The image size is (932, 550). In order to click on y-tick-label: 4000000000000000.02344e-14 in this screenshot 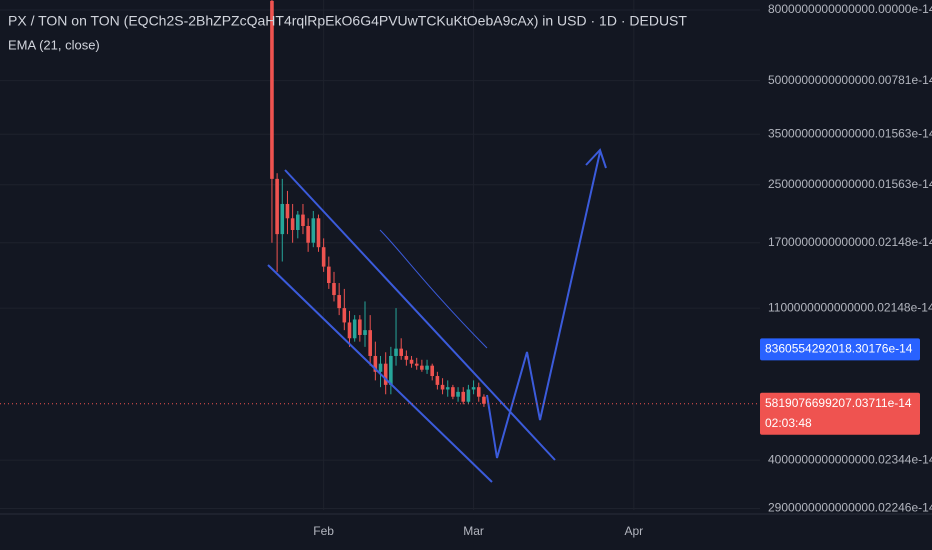, I will do `click(850, 459)`.